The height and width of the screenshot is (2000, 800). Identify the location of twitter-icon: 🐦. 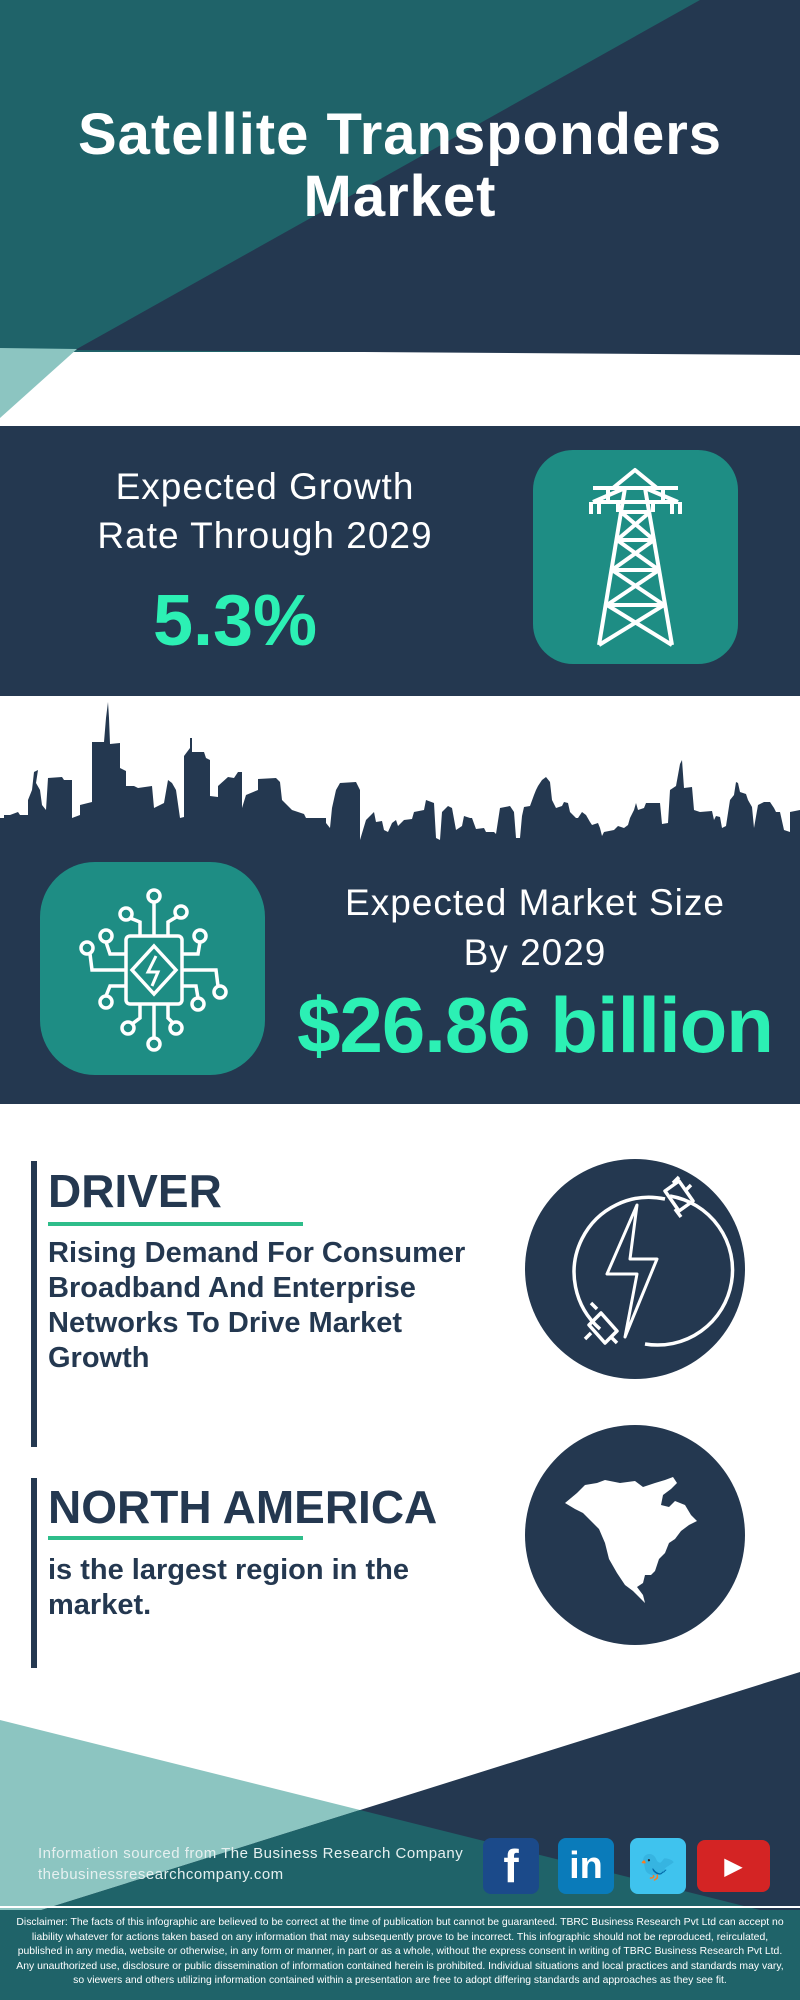
(658, 1866).